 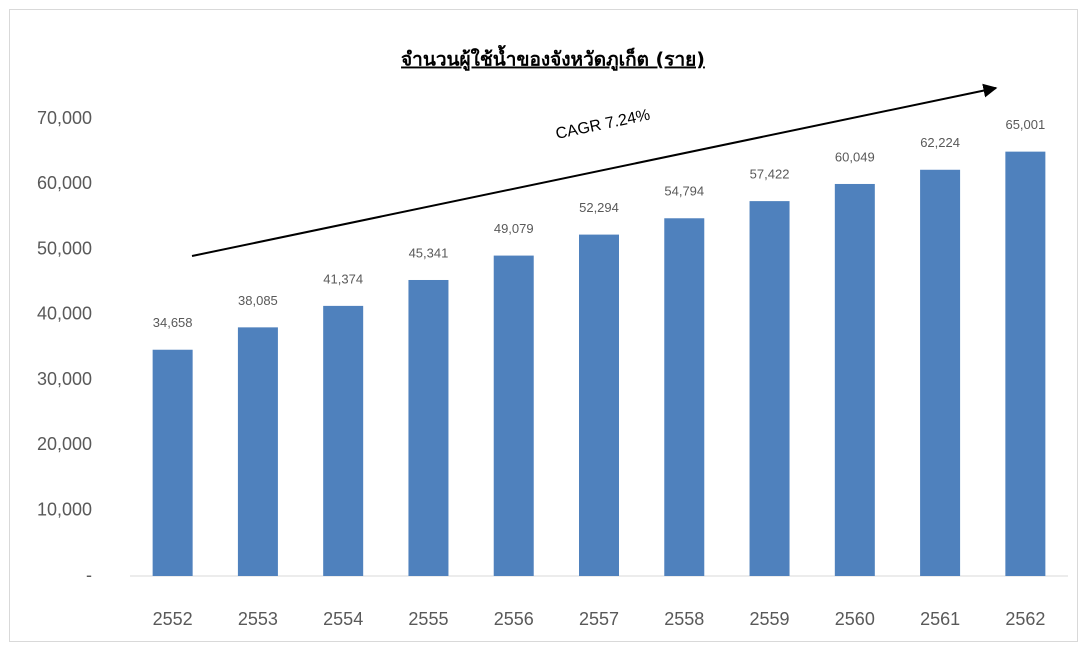 I want to click on y-tick-label: 40,000, so click(x=64, y=314).